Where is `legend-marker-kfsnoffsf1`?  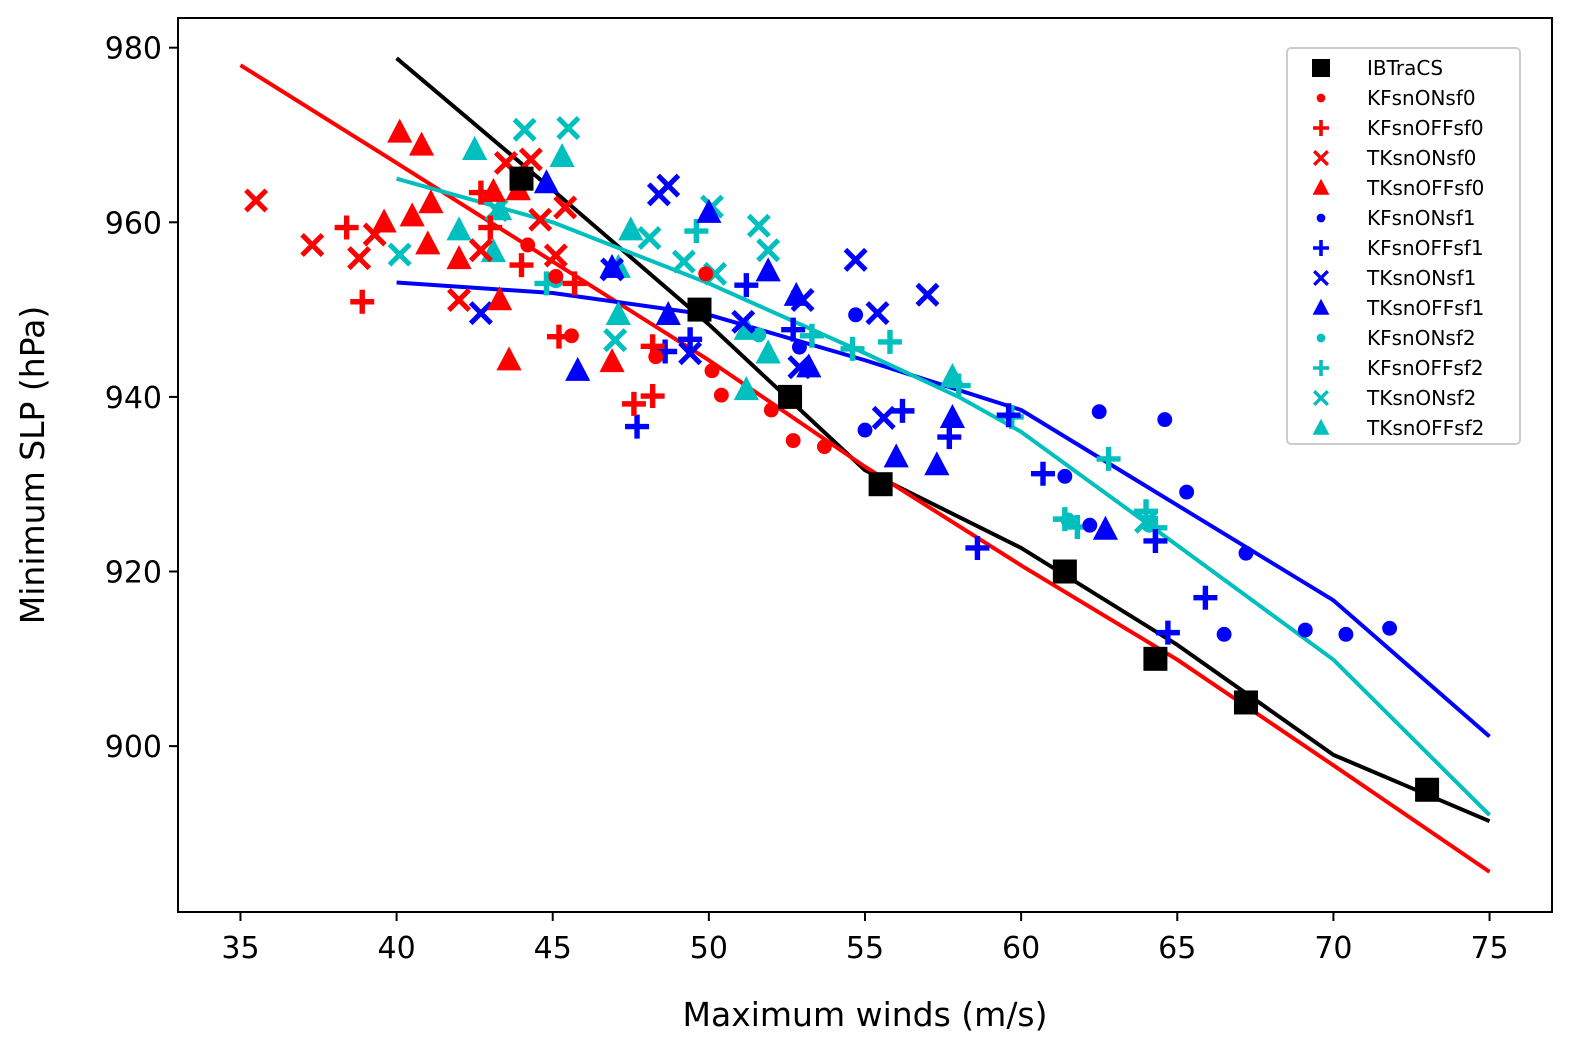
legend-marker-kfsnoffsf1 is located at coordinates (1321, 248).